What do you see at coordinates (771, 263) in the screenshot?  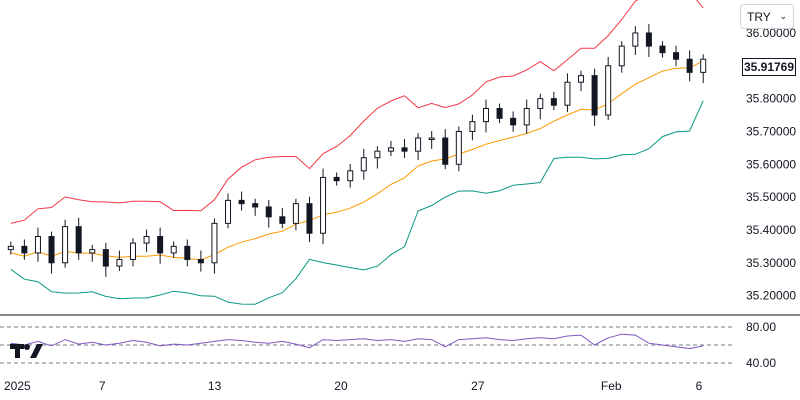 I see `y-tick-label: 35.30000` at bounding box center [771, 263].